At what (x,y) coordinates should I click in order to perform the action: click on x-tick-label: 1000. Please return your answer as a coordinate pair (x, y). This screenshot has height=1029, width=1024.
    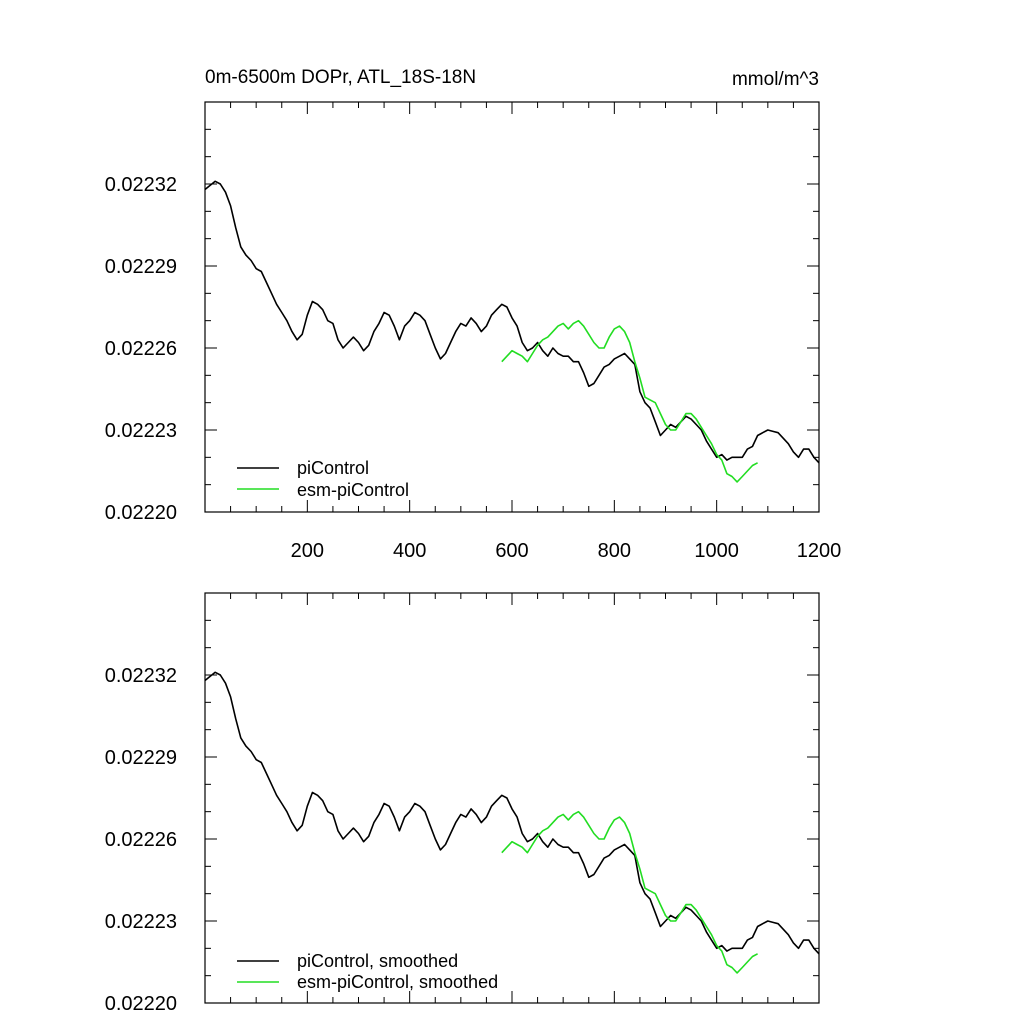
    Looking at the image, I should click on (716, 551).